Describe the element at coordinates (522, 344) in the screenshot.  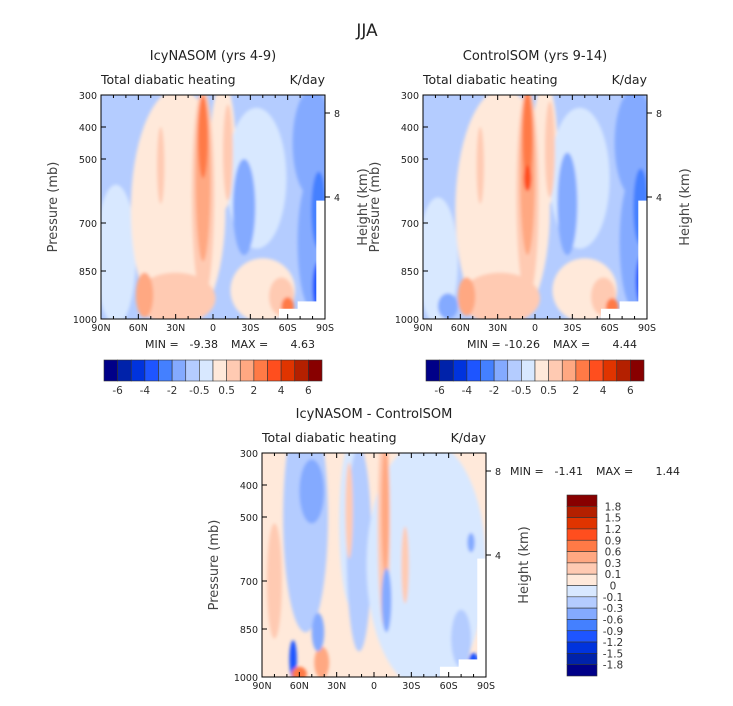
I see `min-value: -10.26` at that location.